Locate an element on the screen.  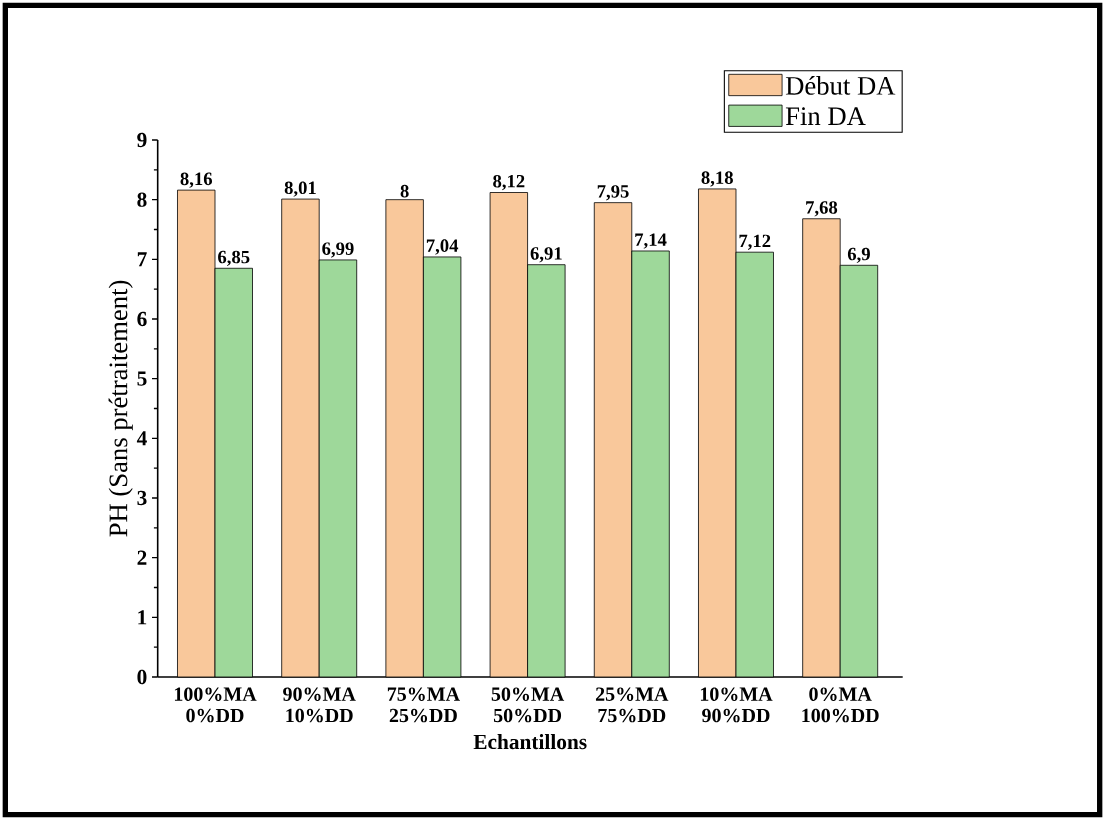
y-tick-label: 6 is located at coordinates (142, 319).